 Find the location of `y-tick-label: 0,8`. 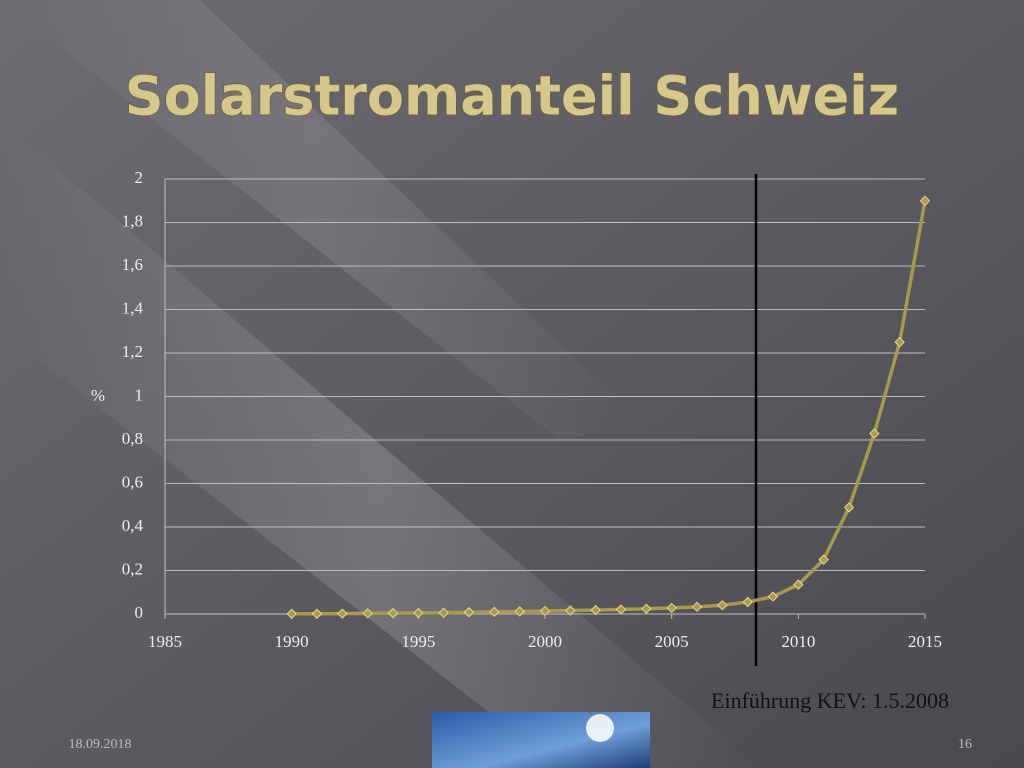

y-tick-label: 0,8 is located at coordinates (132, 438).